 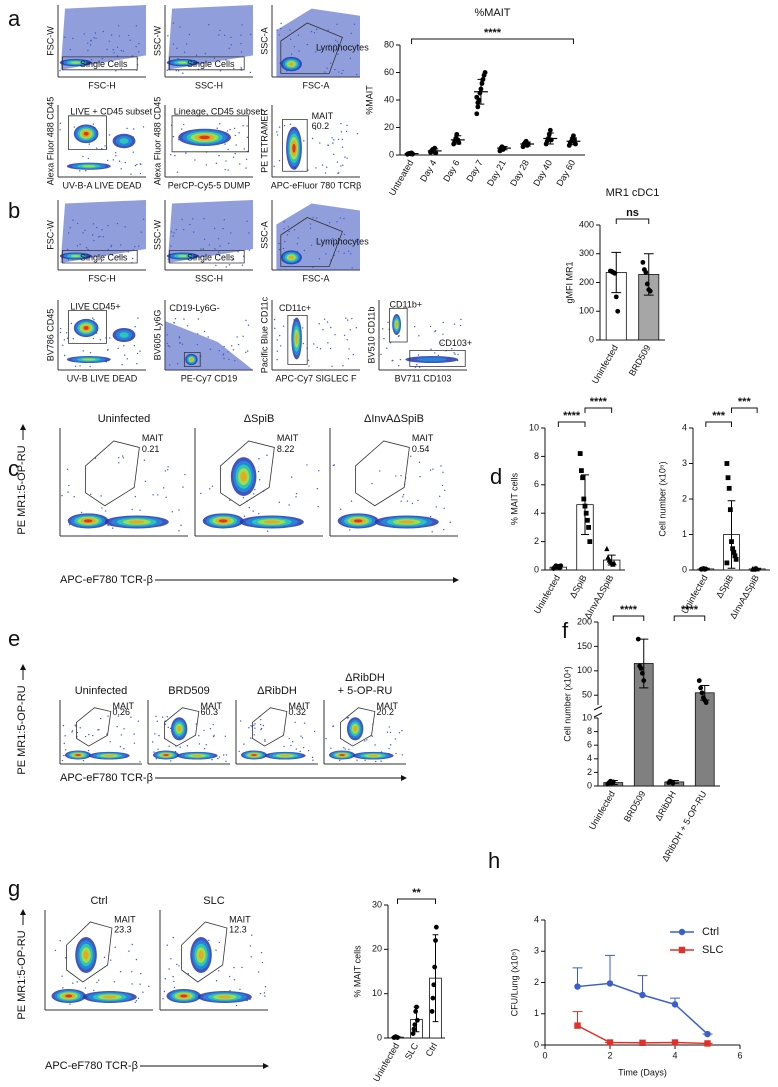 What do you see at coordinates (123, 706) in the screenshot?
I see `gate-label: MAIT` at bounding box center [123, 706].